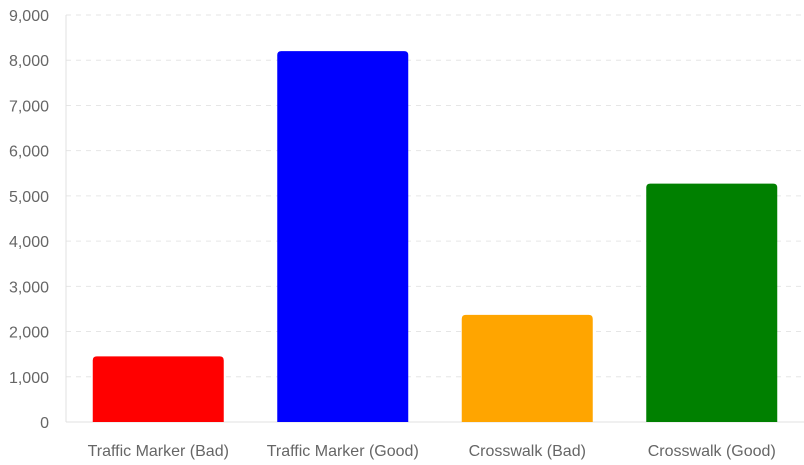  Describe the element at coordinates (29, 378) in the screenshot. I see `y-tick-label: 1,000` at that location.